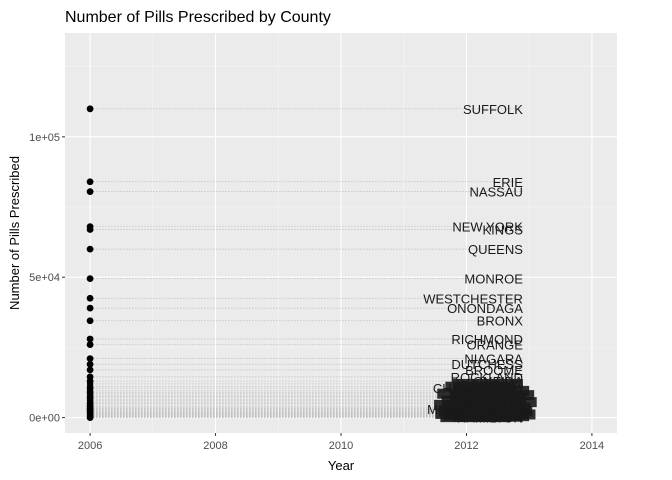  Describe the element at coordinates (493, 109) in the screenshot. I see `county-label: SUFFOLK` at that location.